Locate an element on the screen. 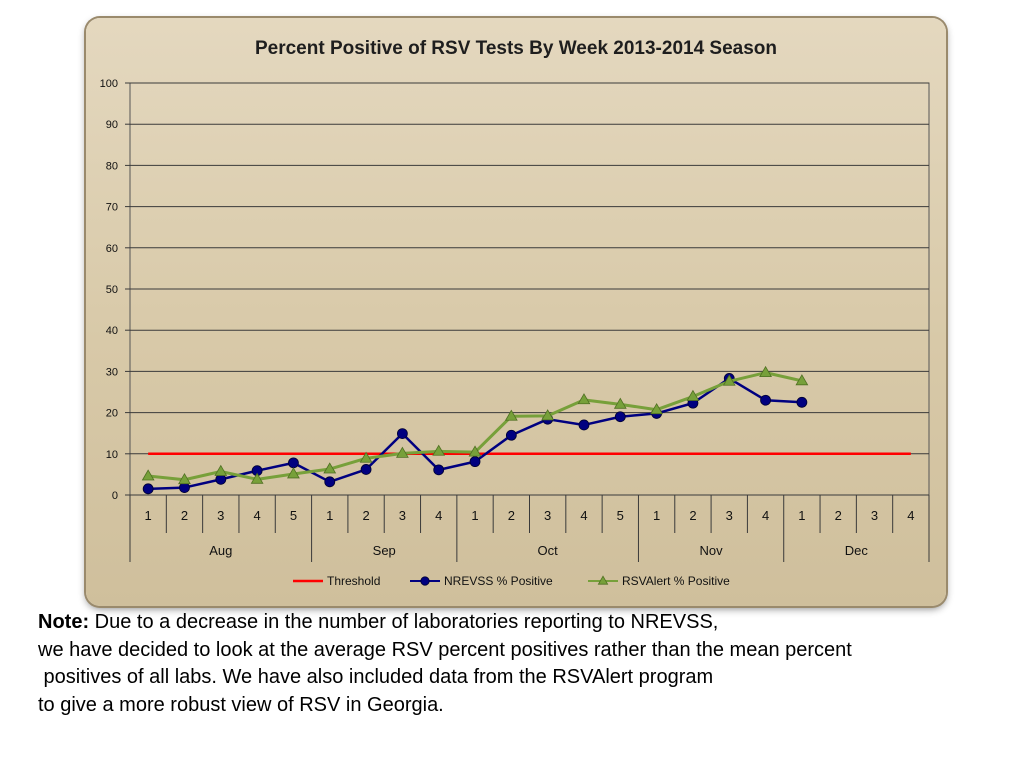  legend-item-nrevss-positive: NREVSS % Positive is located at coordinates (481, 581).